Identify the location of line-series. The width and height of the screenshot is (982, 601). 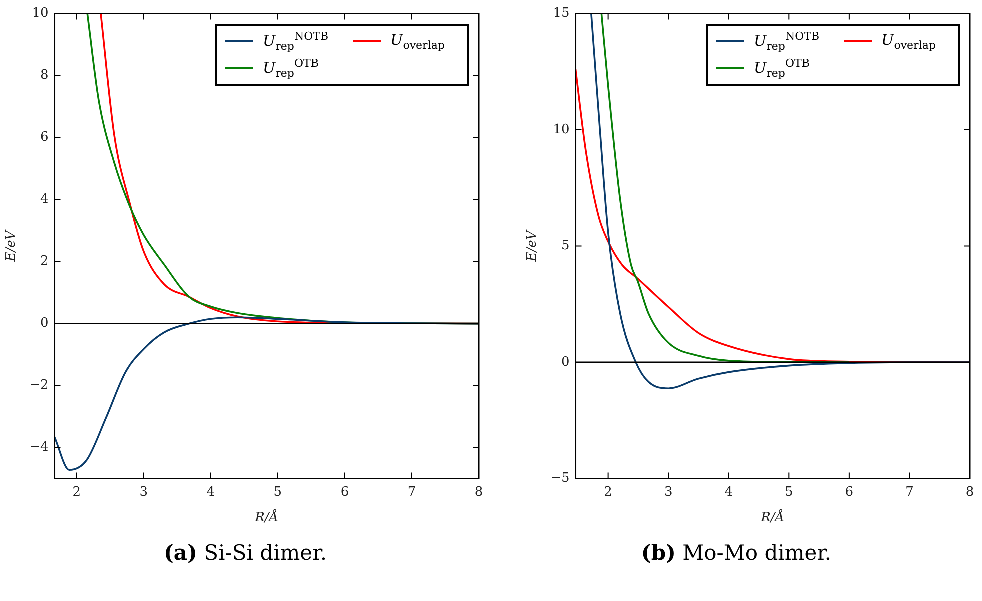
(725, 189).